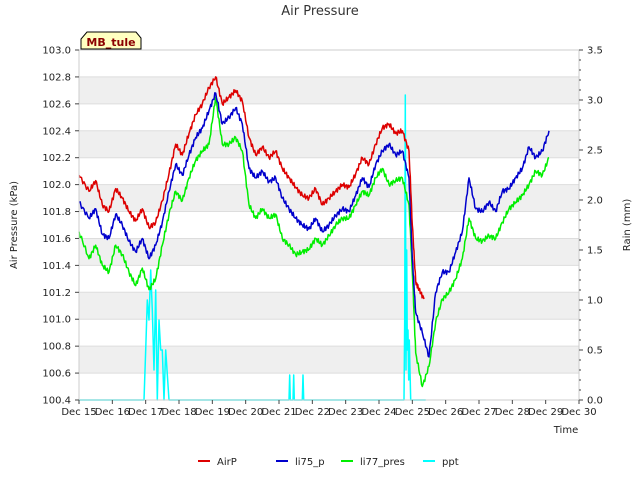 The image size is (640, 480). I want to click on y2-tick-label: 2.5, so click(595, 151).